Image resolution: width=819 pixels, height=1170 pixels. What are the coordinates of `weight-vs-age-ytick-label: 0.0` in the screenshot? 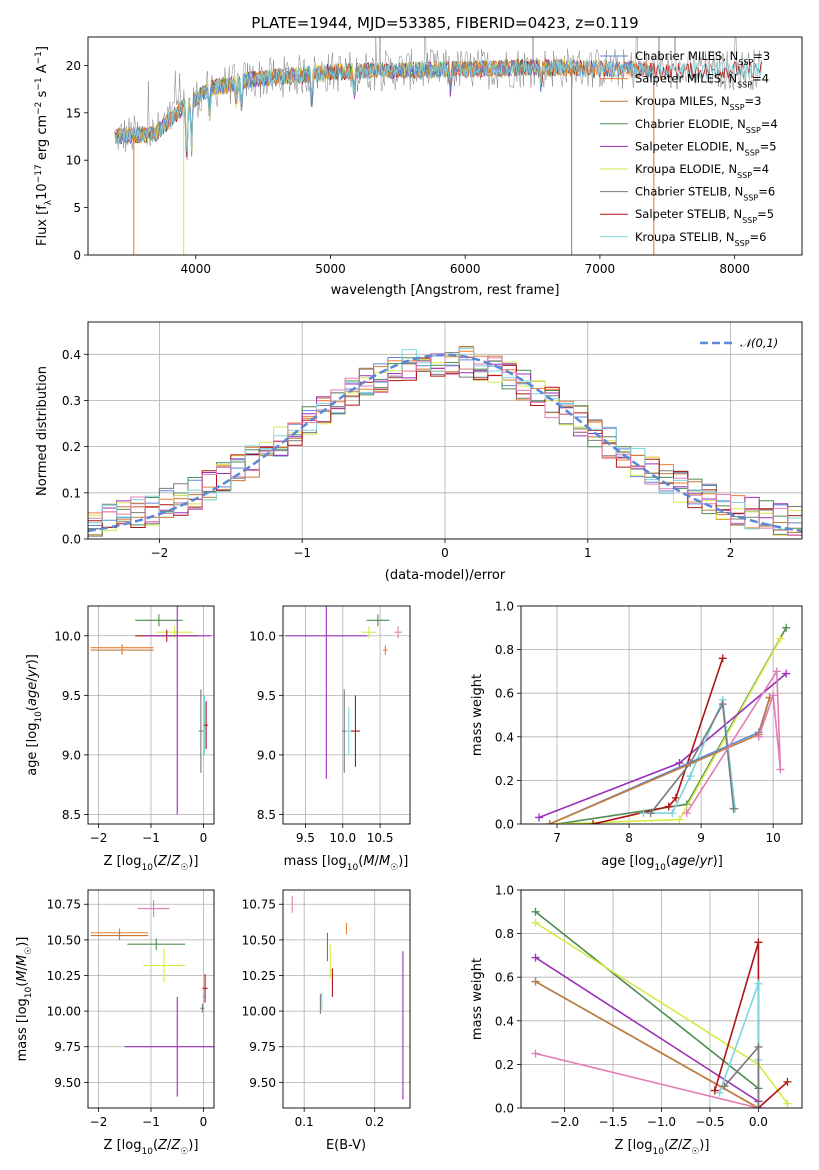 It's located at (504, 825).